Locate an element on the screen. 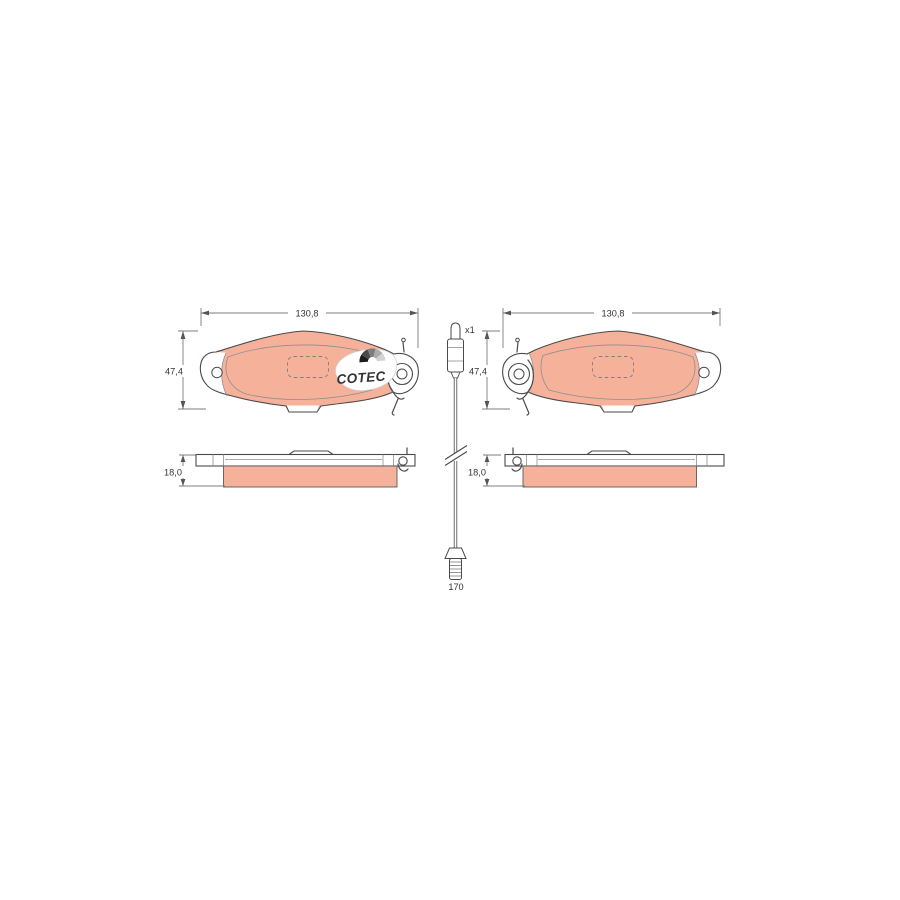 This screenshot has height=900, width=900. sensor-neck is located at coordinates (455, 375).